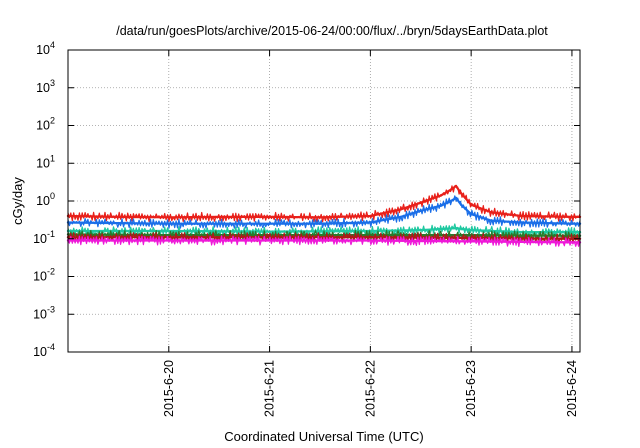 This screenshot has height=448, width=640. What do you see at coordinates (17, 201) in the screenshot?
I see `y-axis-label: cGy/day` at bounding box center [17, 201].